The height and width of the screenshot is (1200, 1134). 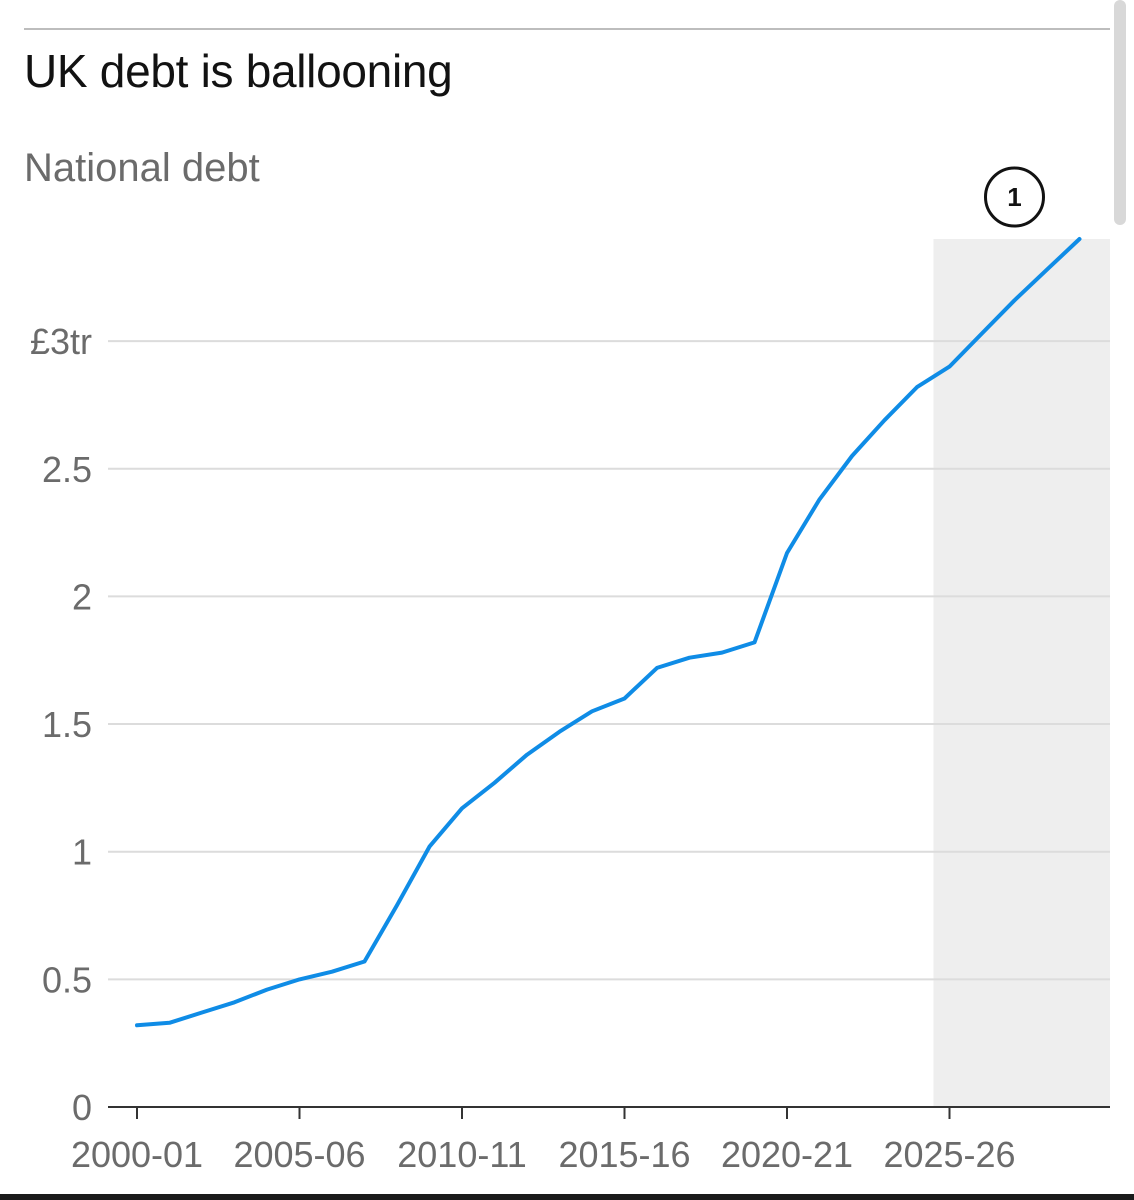 I want to click on y-tick-label: £3tr, so click(x=61, y=341).